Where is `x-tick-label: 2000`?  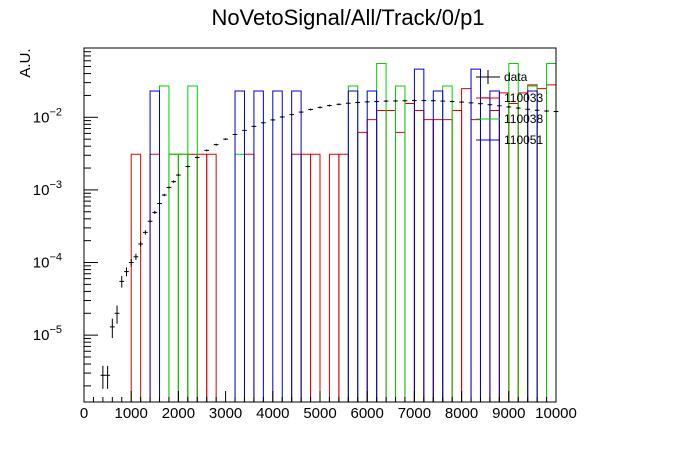
x-tick-label: 2000 is located at coordinates (178, 413).